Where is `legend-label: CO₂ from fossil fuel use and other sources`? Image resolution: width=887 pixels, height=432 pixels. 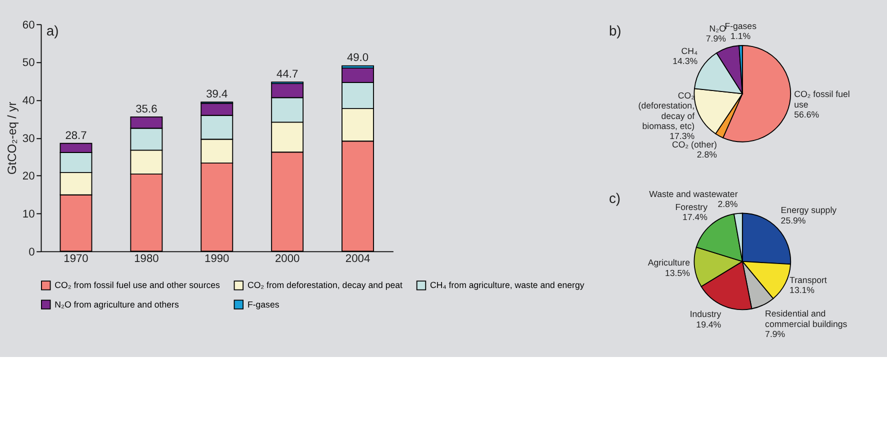
legend-label: CO₂ from fossil fuel use and other sources is located at coordinates (137, 285).